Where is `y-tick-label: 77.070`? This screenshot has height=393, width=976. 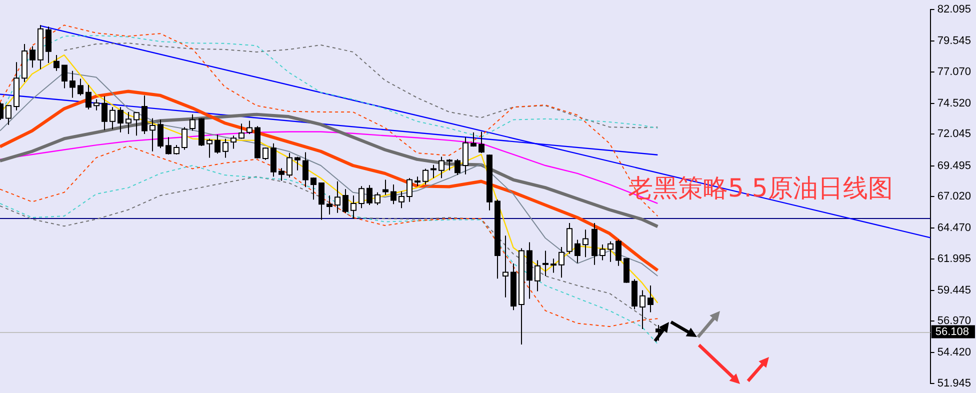 y-tick-label: 77.070 is located at coordinates (954, 72).